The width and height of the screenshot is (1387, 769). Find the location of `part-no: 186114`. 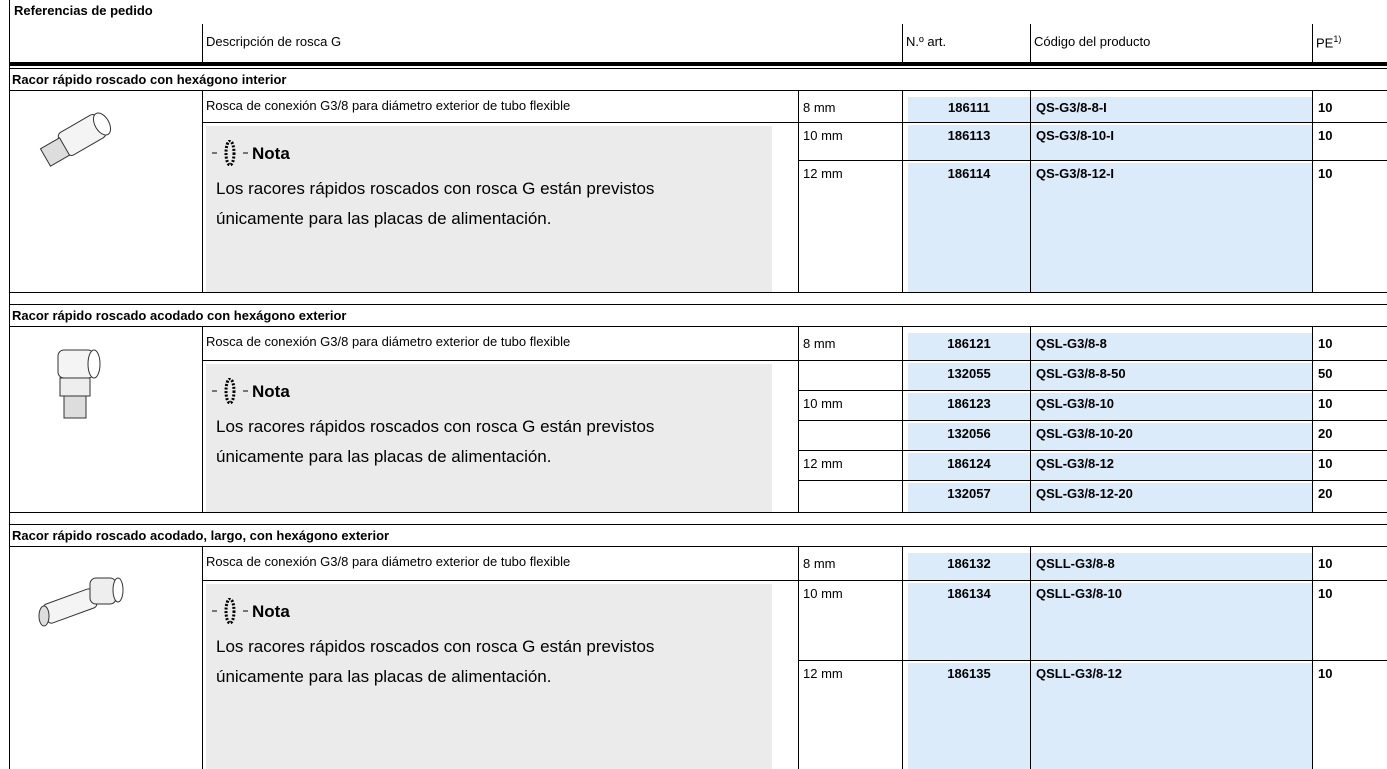

part-no: 186114 is located at coordinates (969, 173).